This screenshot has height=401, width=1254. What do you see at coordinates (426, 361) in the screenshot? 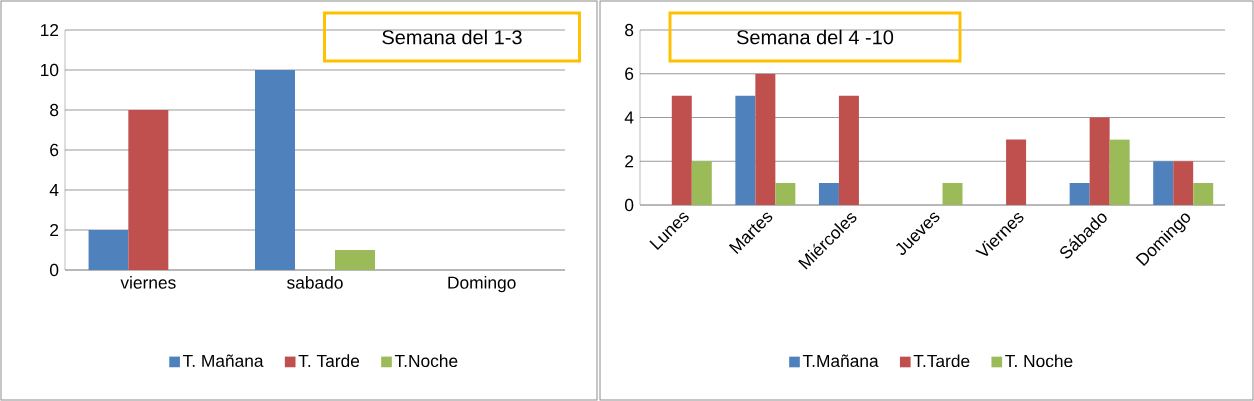
I see `legend-label: T.Noche` at bounding box center [426, 361].